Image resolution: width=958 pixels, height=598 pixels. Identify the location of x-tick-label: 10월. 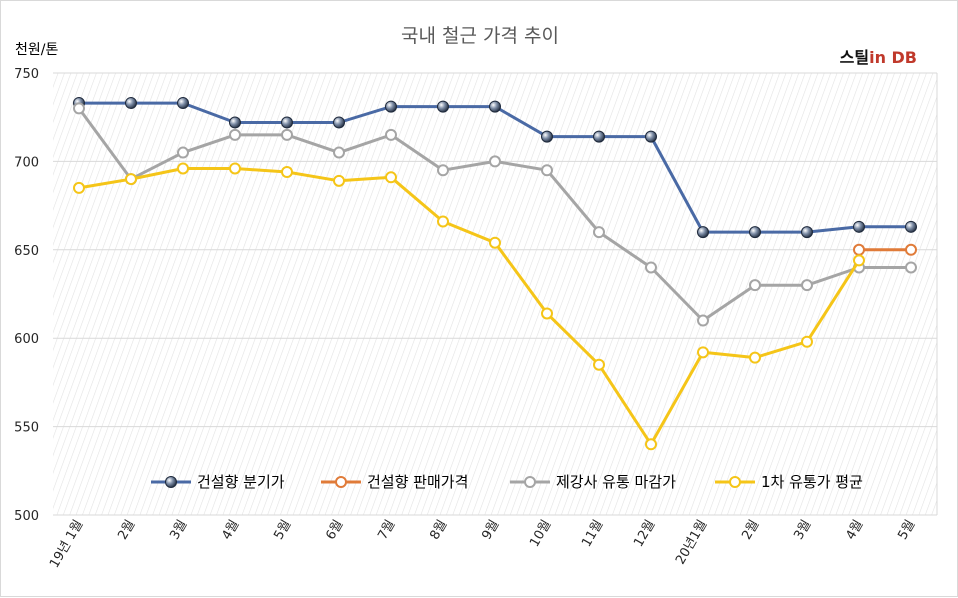
(540, 534).